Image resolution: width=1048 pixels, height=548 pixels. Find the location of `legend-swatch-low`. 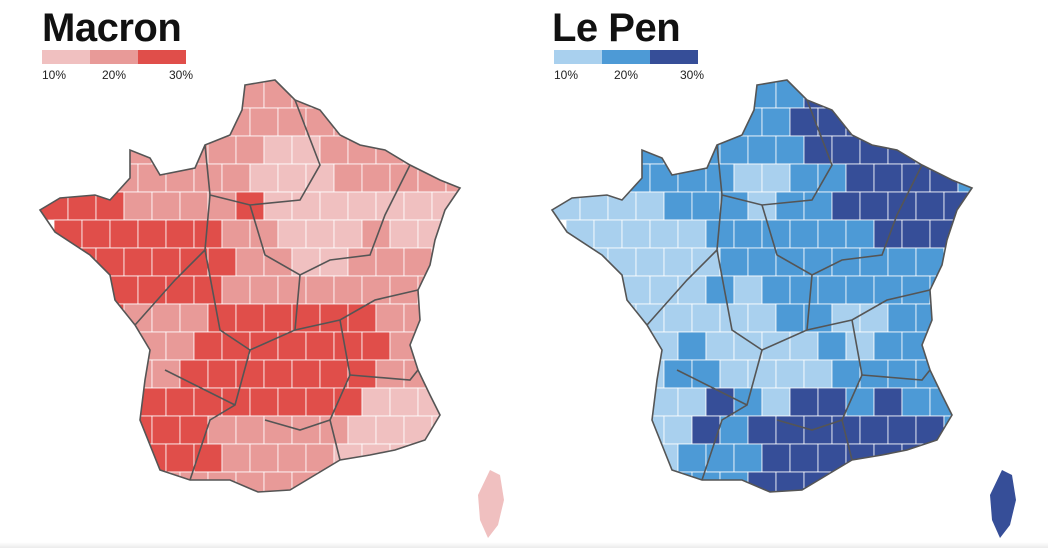

legend-swatch-low is located at coordinates (578, 57).